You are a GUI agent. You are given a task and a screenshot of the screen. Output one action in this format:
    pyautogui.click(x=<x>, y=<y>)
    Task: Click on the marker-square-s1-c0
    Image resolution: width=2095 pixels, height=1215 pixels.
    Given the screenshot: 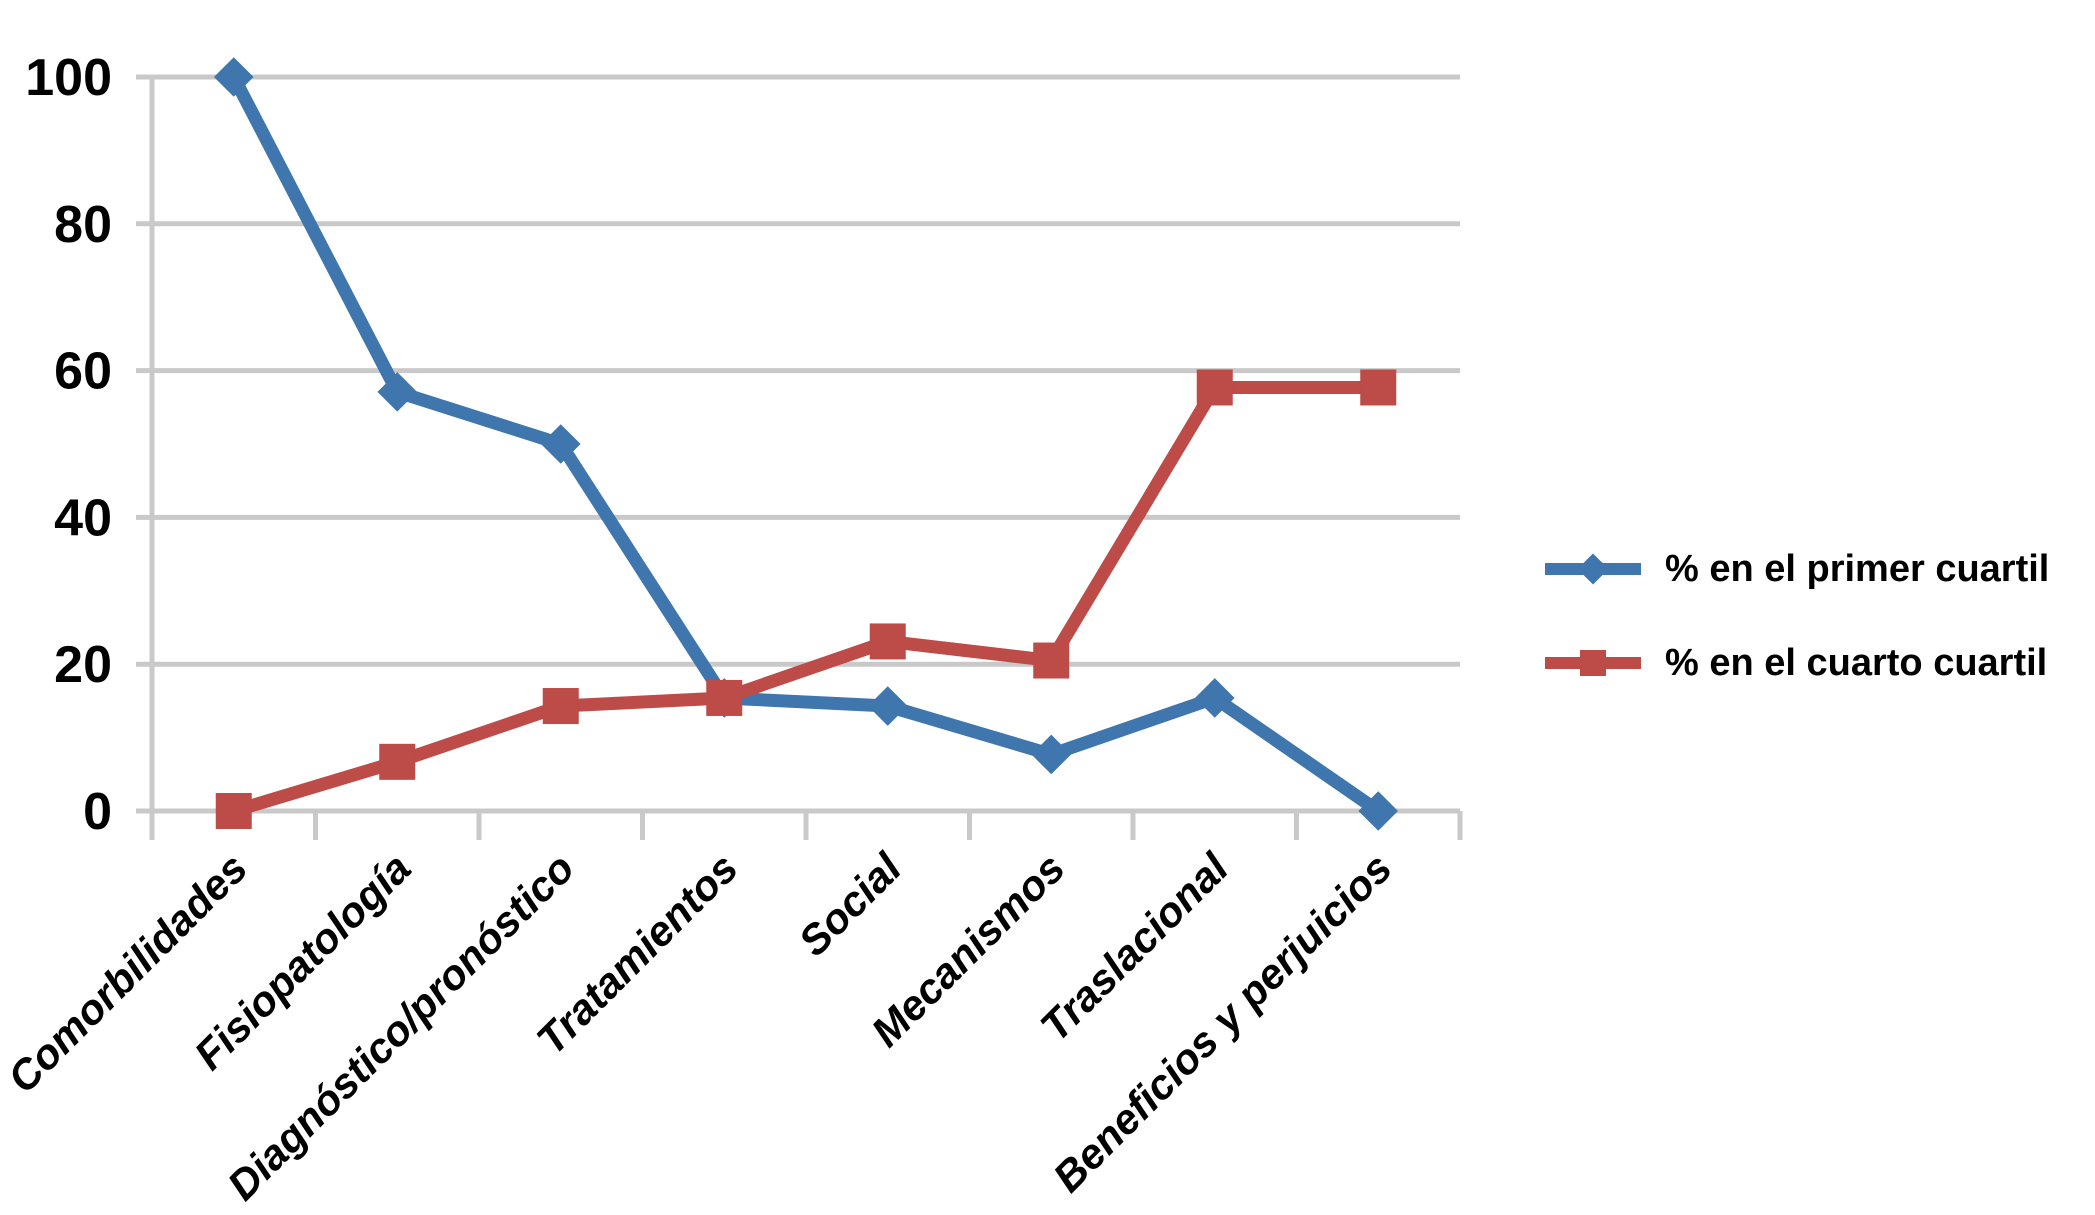 What is the action you would take?
    pyautogui.click(x=233, y=811)
    